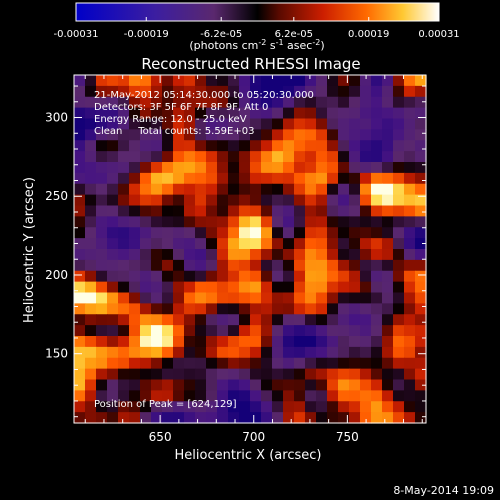  Describe the element at coordinates (253, 437) in the screenshot. I see `x-tick-label: 700` at that location.